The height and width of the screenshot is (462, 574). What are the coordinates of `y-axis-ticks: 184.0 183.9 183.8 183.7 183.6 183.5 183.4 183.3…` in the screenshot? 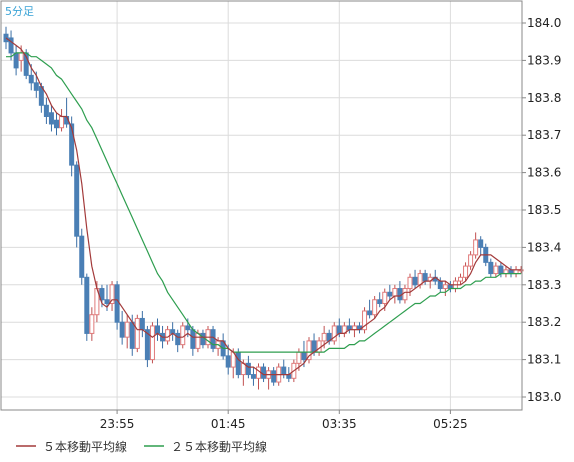 It's located at (541, 210).